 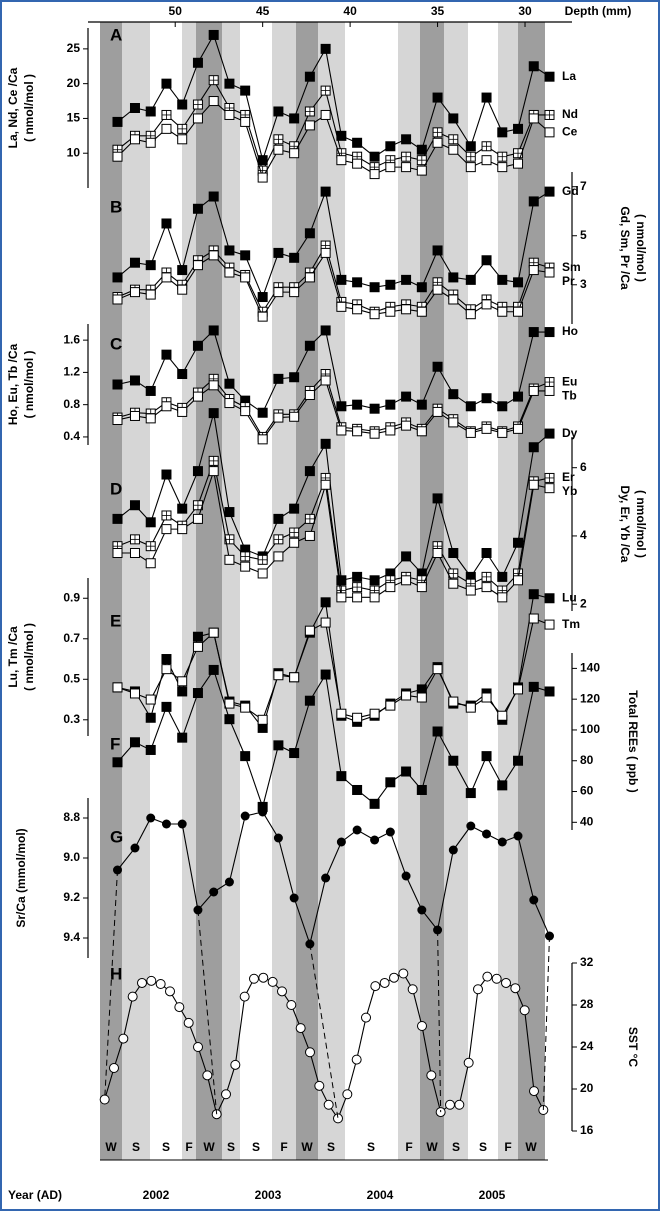 What do you see at coordinates (263, 11) in the screenshot?
I see `depth-tick-label: 45` at bounding box center [263, 11].